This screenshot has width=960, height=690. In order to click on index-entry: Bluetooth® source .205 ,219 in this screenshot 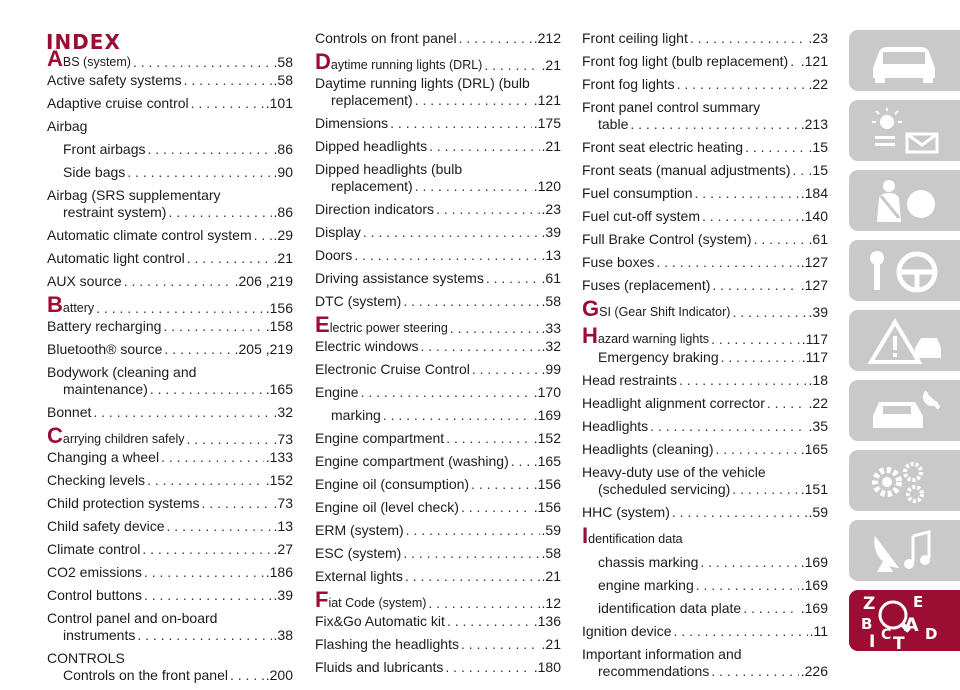, I will do `click(170, 349)`.